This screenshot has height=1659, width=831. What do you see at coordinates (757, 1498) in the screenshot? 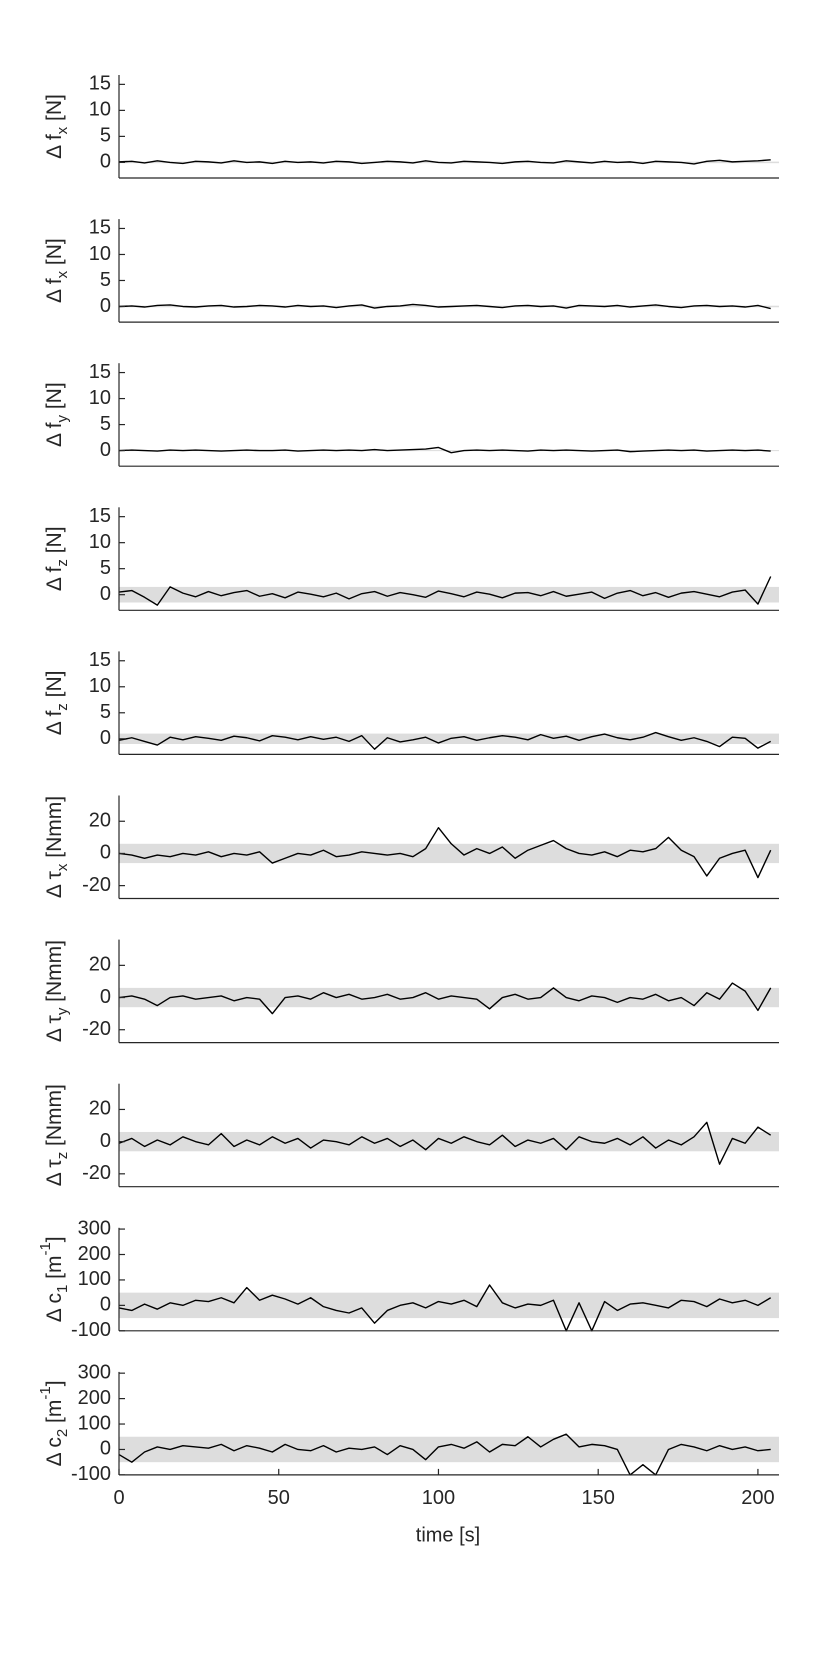
I see `x-tick-label: 200` at bounding box center [757, 1498].